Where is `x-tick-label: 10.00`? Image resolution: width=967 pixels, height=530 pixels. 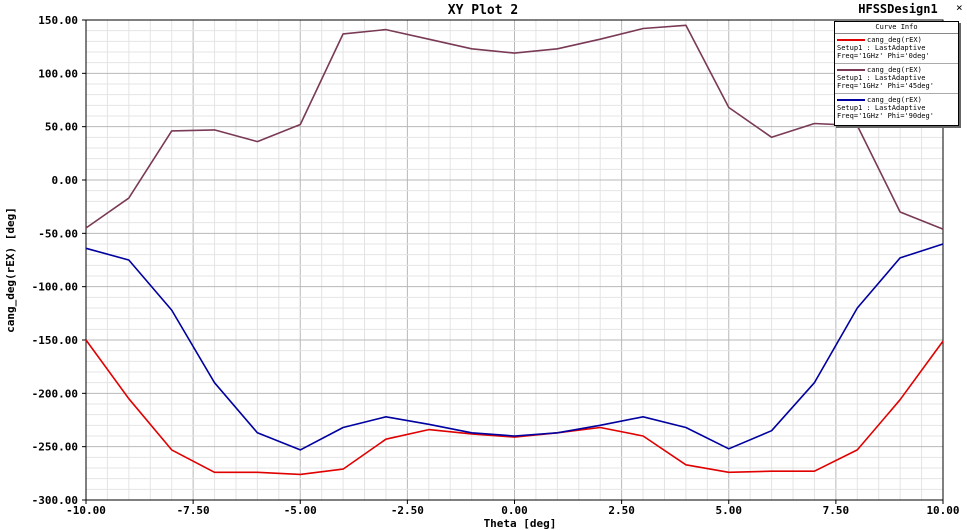 x-tick-label: 10.00 is located at coordinates (942, 510).